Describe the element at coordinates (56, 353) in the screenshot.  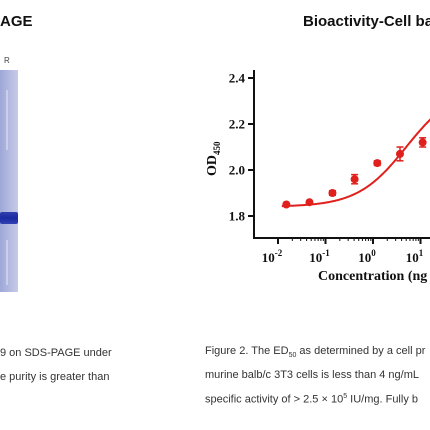
I see `left-caption-line-1: 9 on SDS-PAGE under` at that location.